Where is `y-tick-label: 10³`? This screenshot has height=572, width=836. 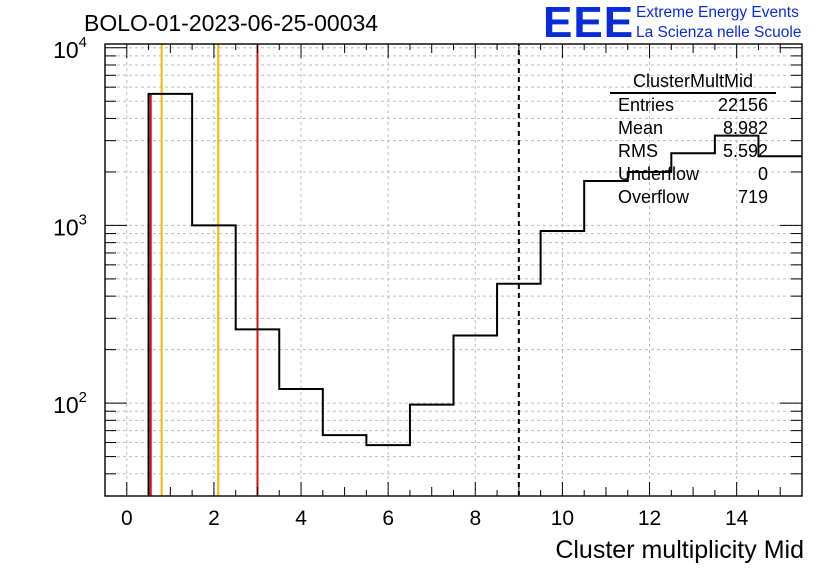 y-tick-label: 10³ is located at coordinates (70, 225).